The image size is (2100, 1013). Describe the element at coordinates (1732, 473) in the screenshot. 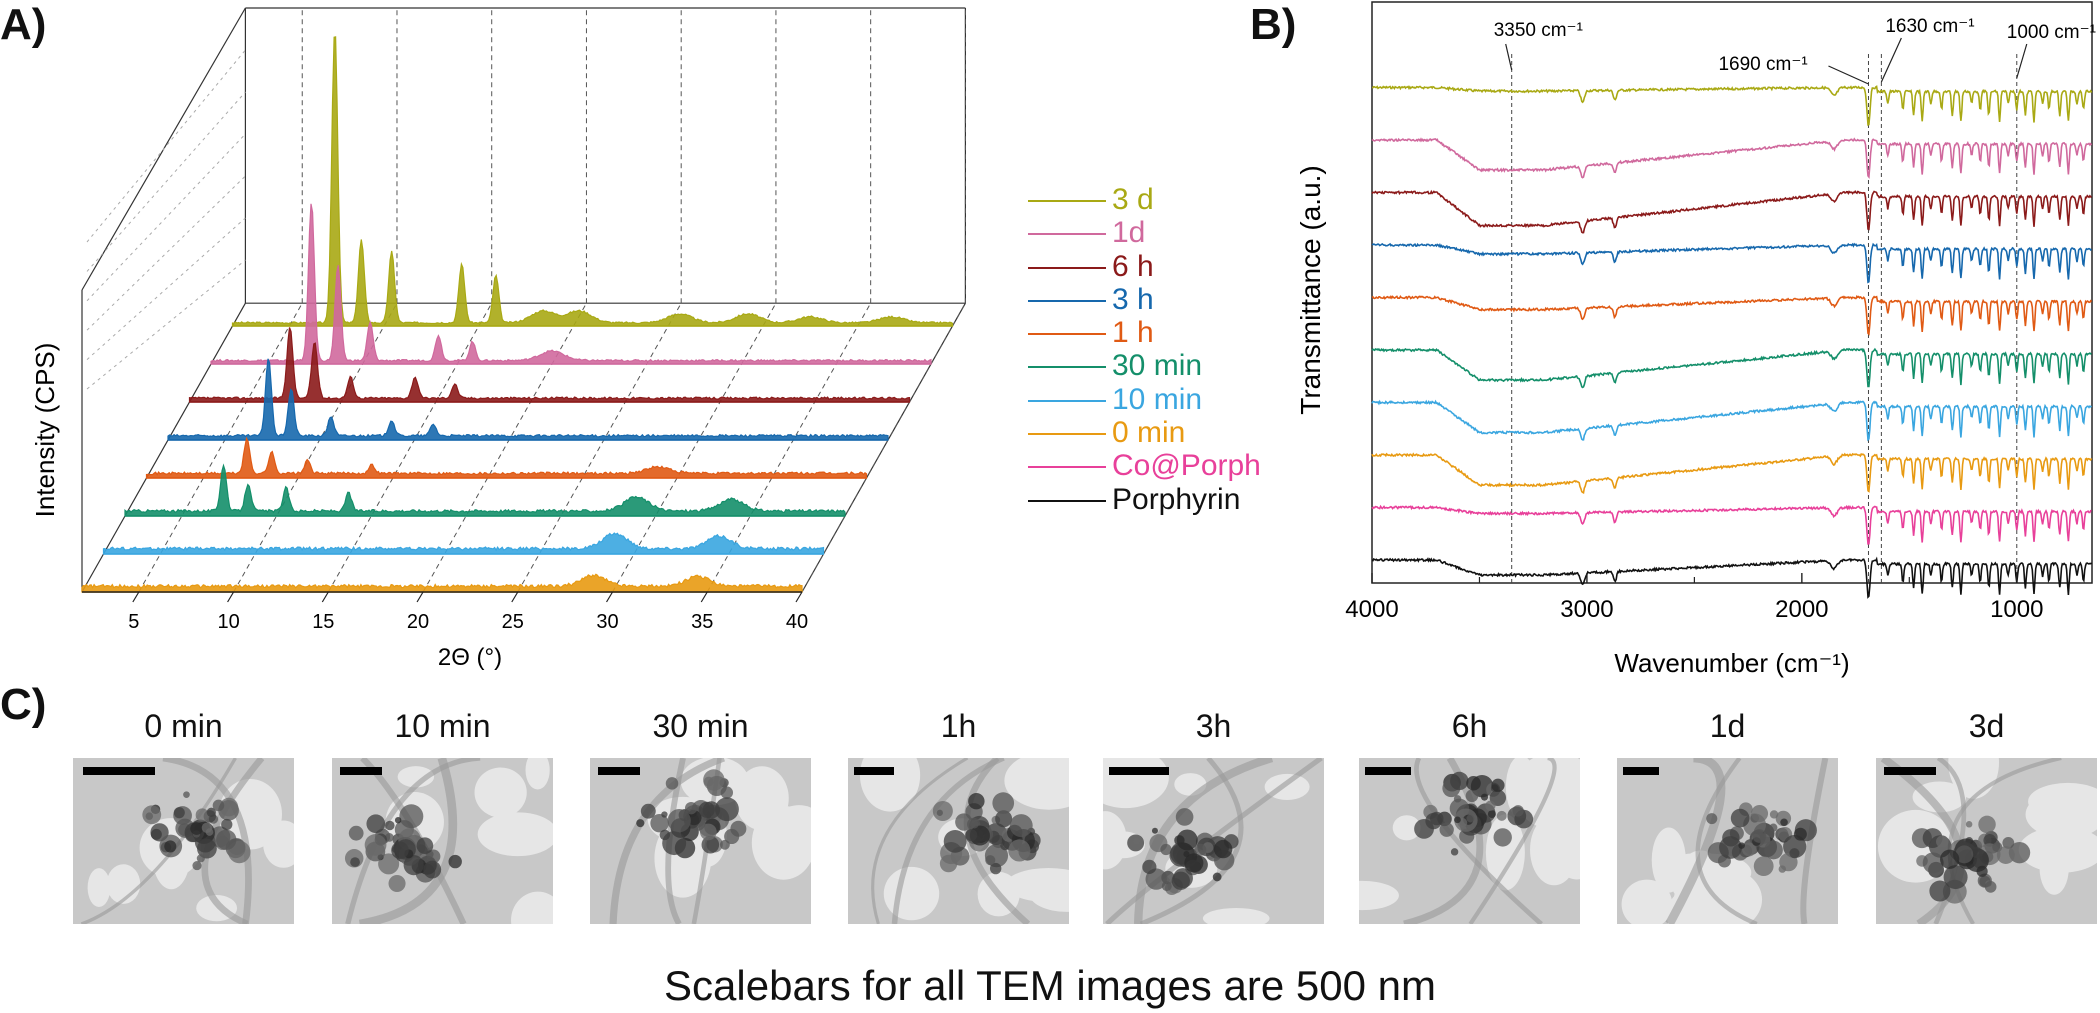

I see `ftir-series-0-min` at that location.